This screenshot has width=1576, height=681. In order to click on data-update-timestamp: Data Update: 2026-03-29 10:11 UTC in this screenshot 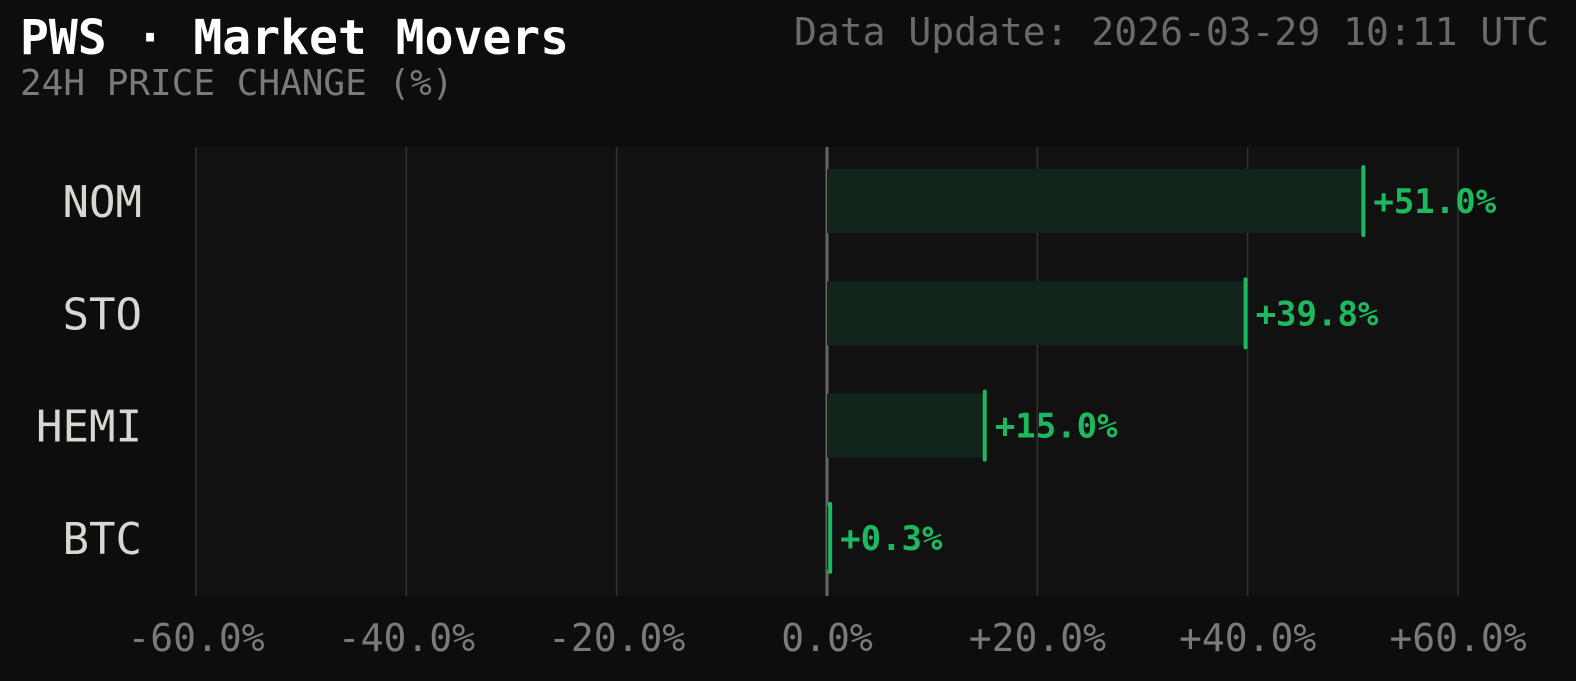, I will do `click(1171, 32)`.